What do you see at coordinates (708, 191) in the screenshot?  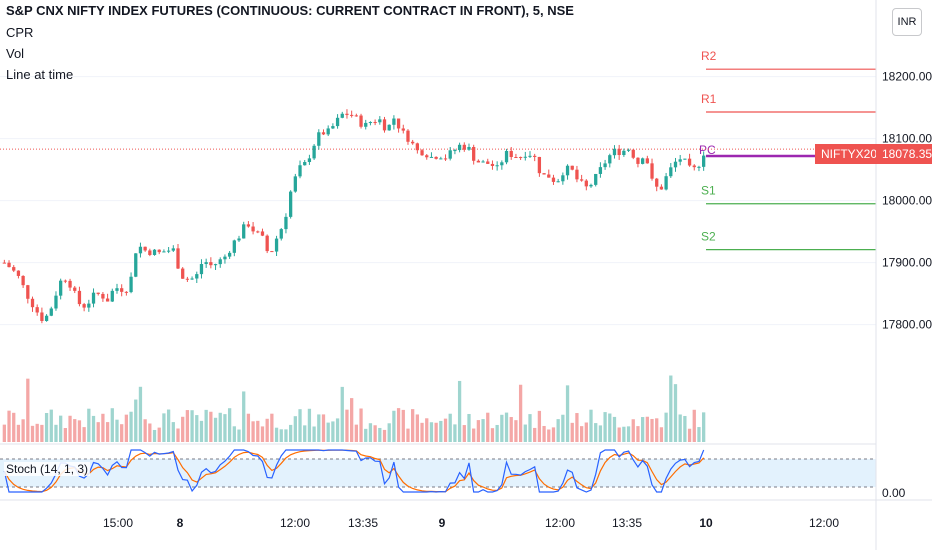 I see `pivot-label-s1: S1` at bounding box center [708, 191].